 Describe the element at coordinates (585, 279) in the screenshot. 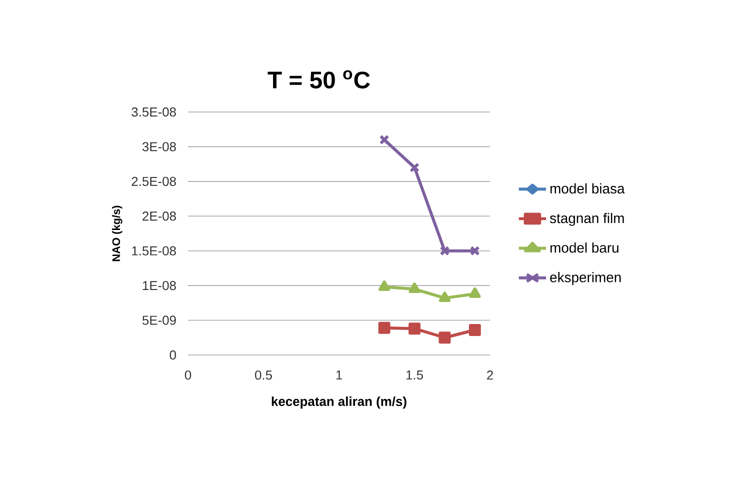

I see `legend-label: eksperimen` at that location.